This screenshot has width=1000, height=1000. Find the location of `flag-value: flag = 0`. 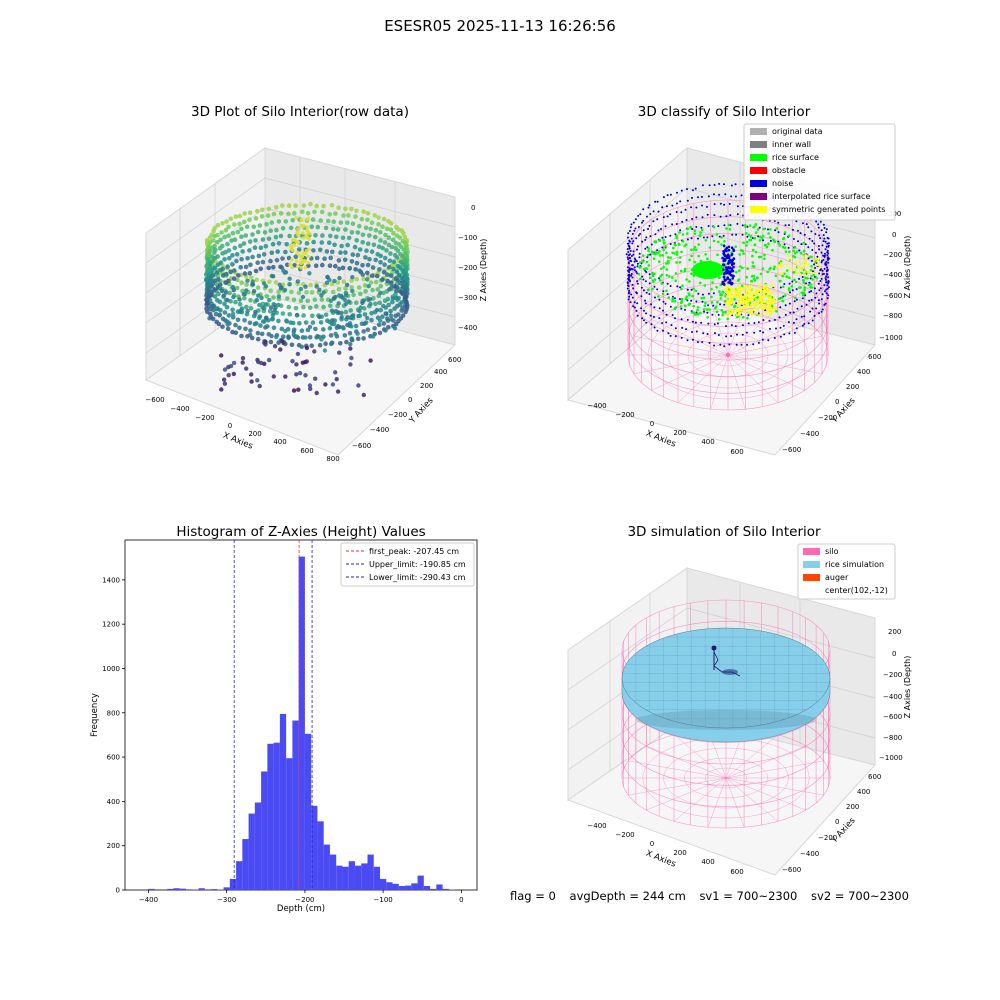

flag-value: flag = 0 is located at coordinates (533, 896).